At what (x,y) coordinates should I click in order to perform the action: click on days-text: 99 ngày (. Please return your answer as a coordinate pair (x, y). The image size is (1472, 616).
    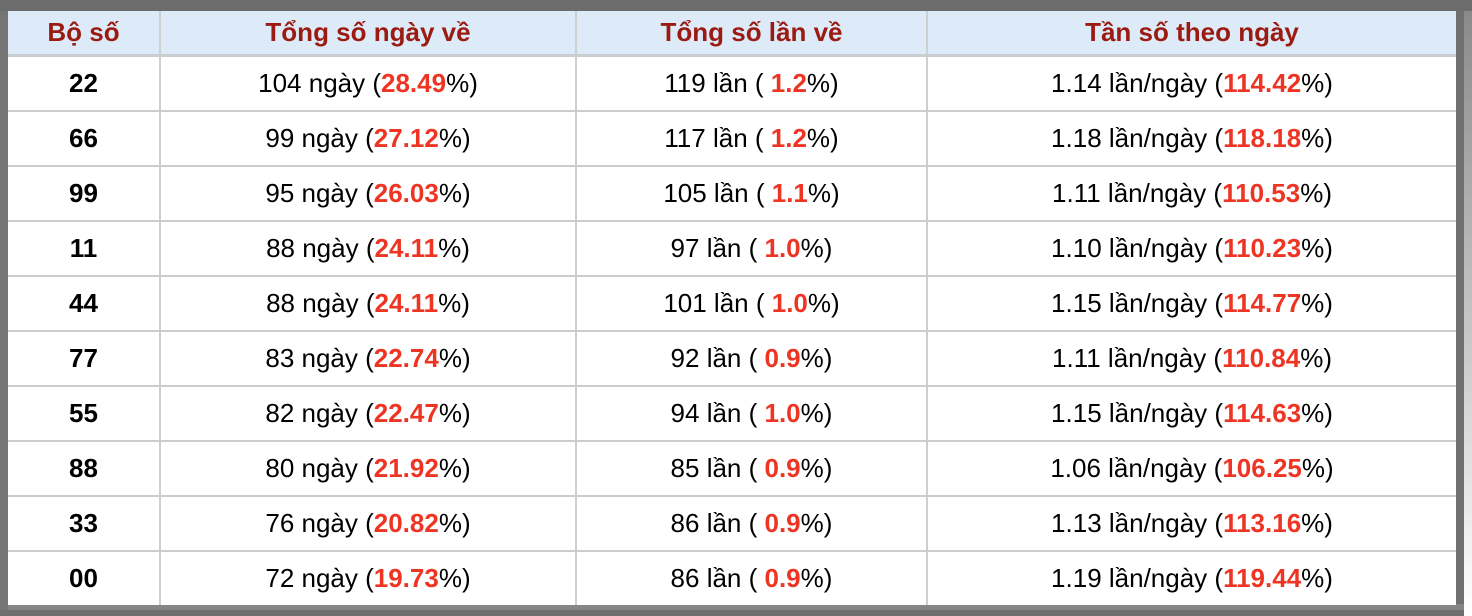
    Looking at the image, I should click on (319, 138).